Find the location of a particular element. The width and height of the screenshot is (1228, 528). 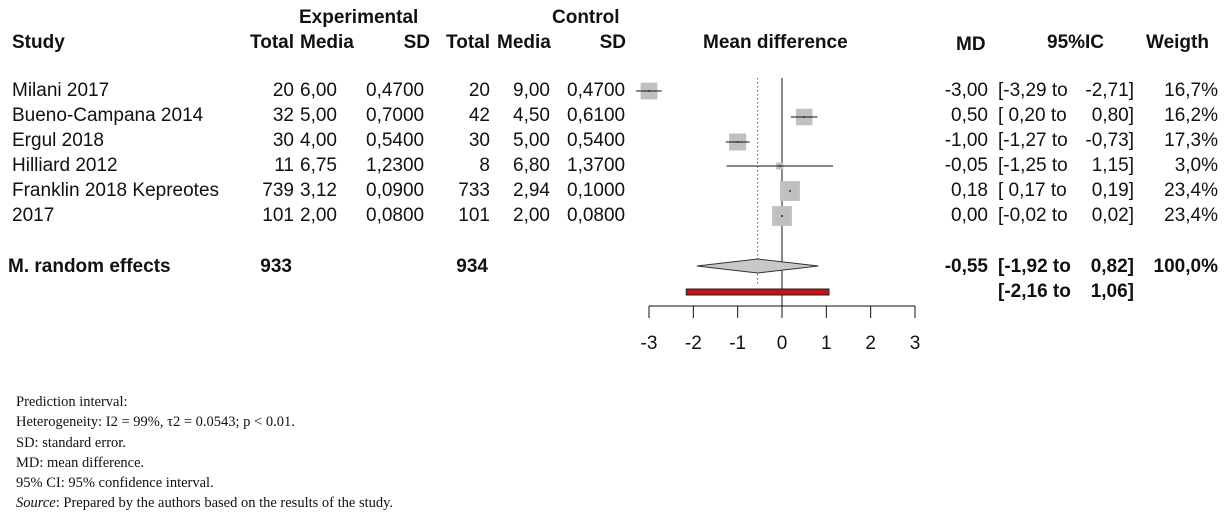

x-axis-tick-label: -1 is located at coordinates (737, 343).